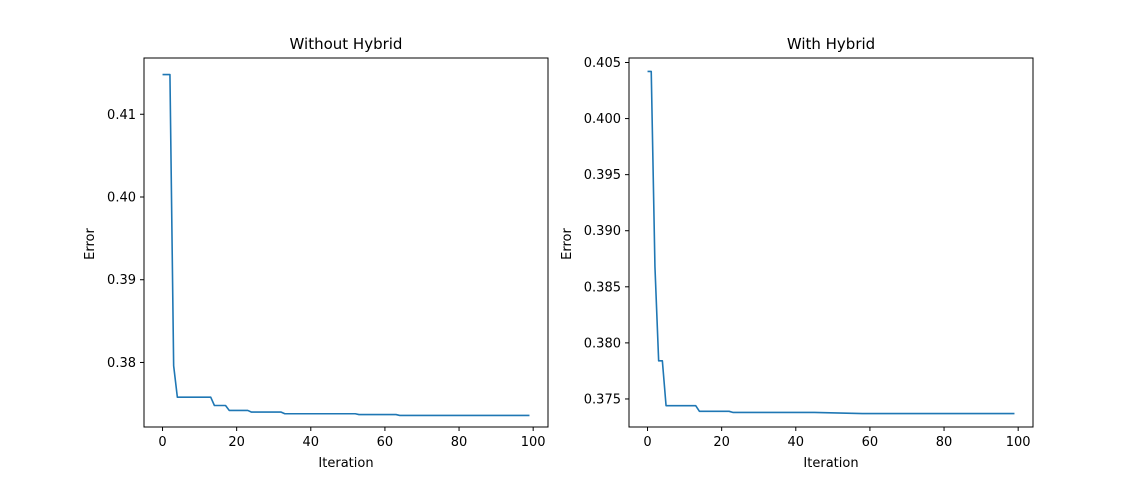 This screenshot has height=480, width=1148. I want to click on y-tick-label: 0.38, so click(121, 363).